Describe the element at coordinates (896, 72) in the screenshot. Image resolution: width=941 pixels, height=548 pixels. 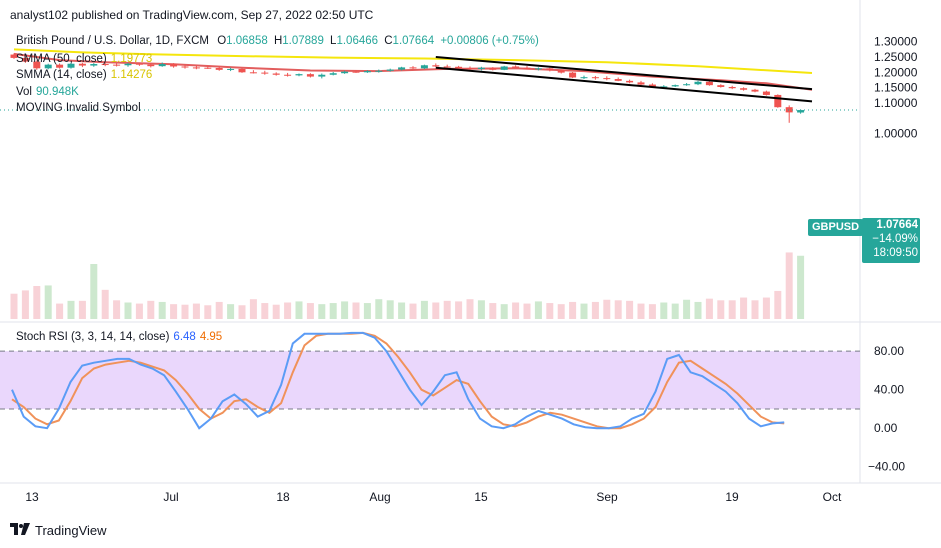
I see `price-tick-label: 1.20000` at that location.